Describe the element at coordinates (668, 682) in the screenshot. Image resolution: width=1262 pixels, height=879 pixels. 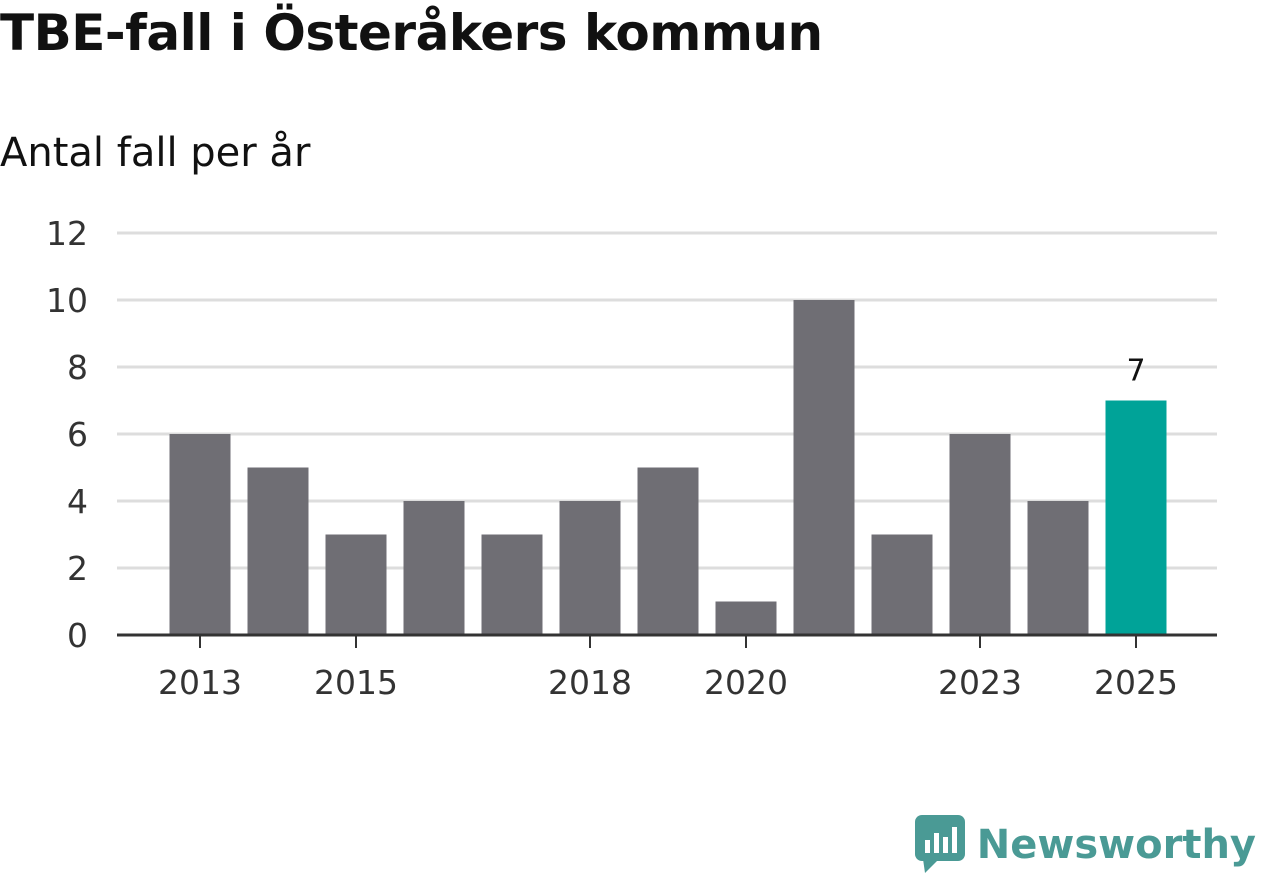
I see `x-axis-labels: 2013 2015 2018 2020 2023 2025` at that location.